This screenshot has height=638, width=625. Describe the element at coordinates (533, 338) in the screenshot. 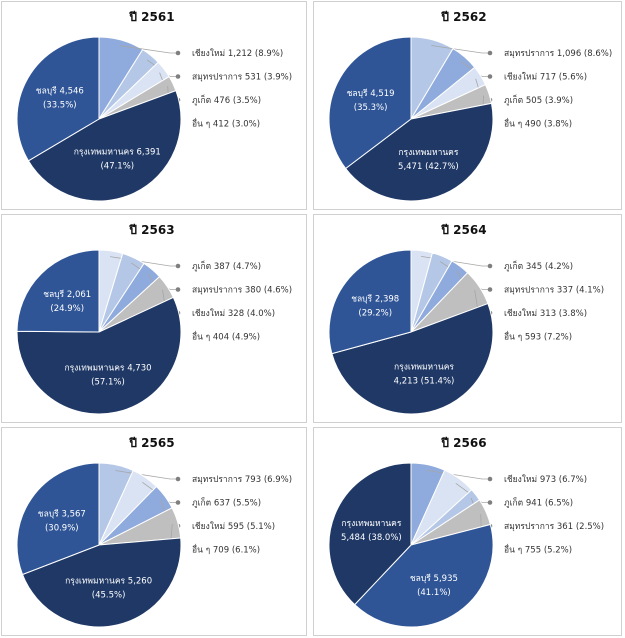

I see `label-value-text: 593` at that location.